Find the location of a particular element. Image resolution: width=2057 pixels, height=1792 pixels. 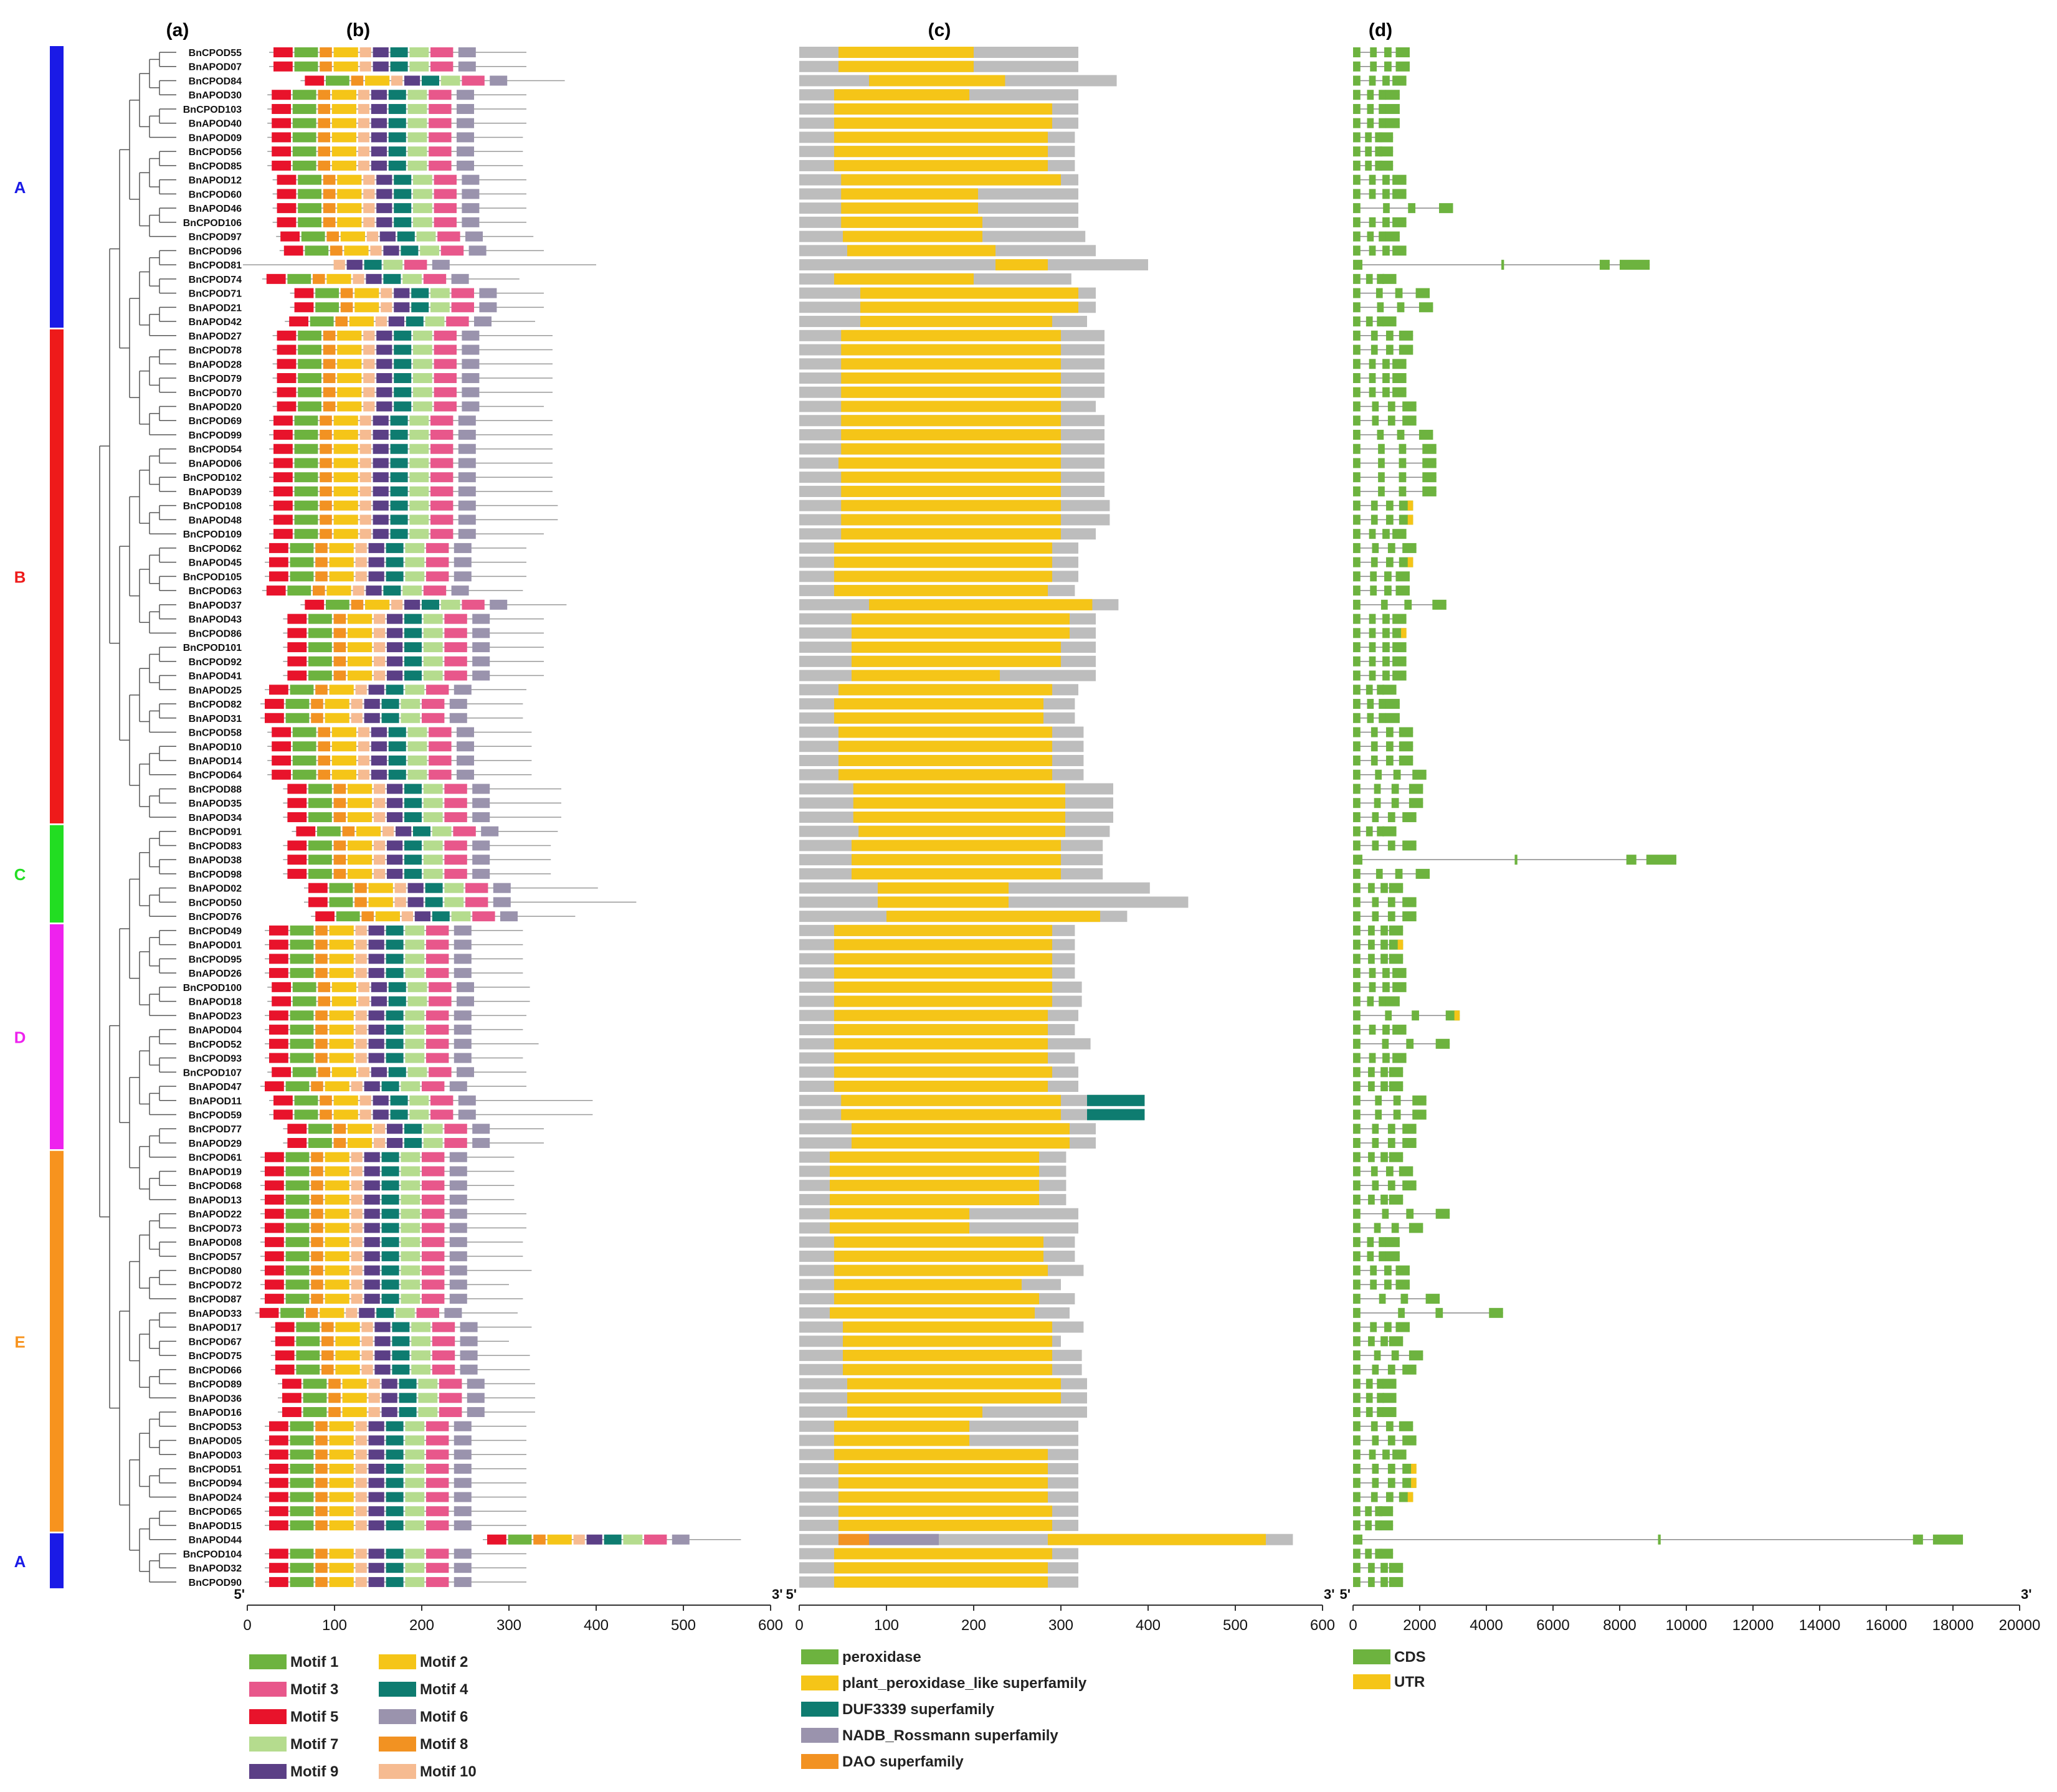

domain-duf3339 is located at coordinates (1116, 1100).